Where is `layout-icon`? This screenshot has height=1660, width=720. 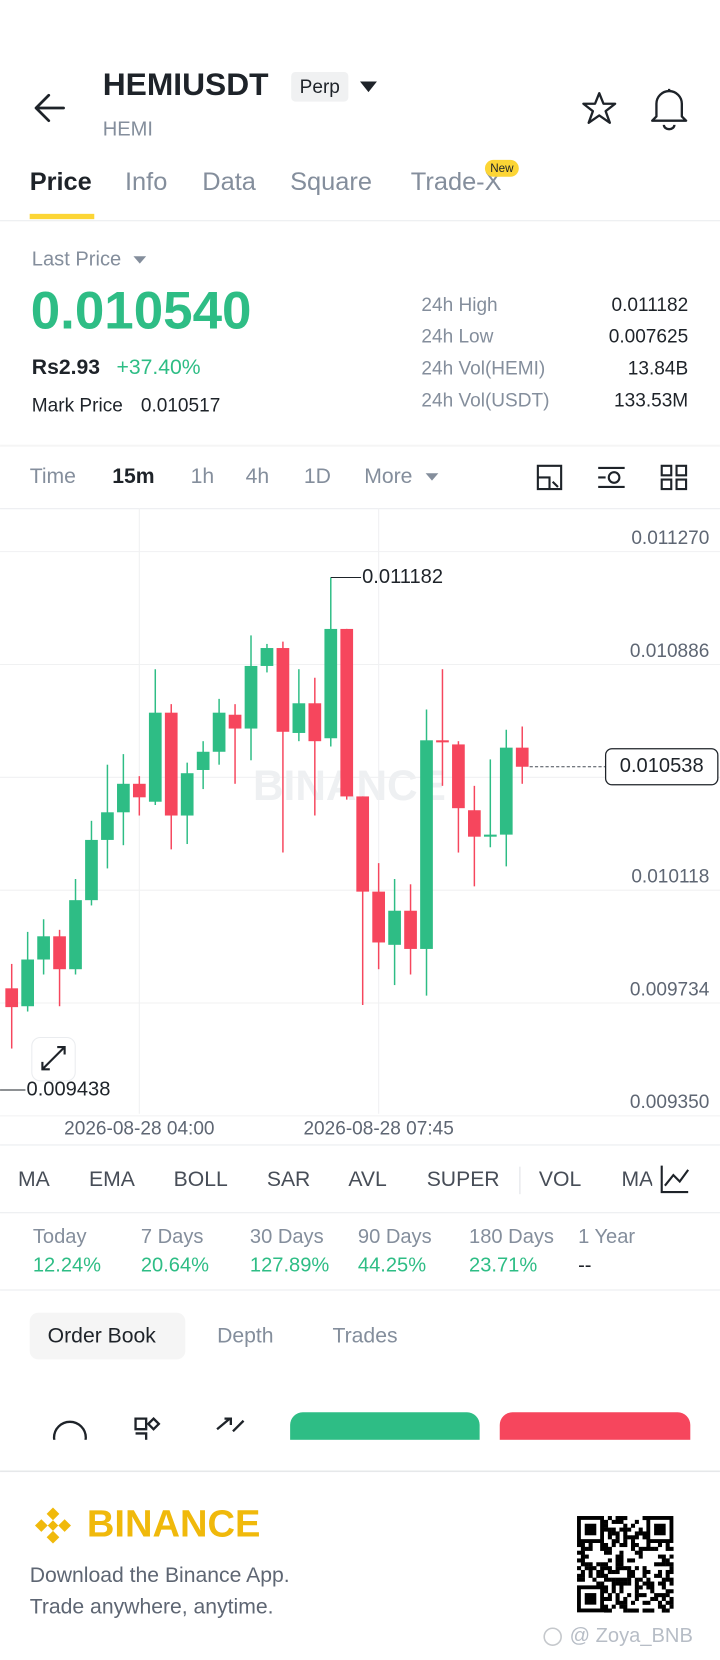 layout-icon is located at coordinates (674, 477).